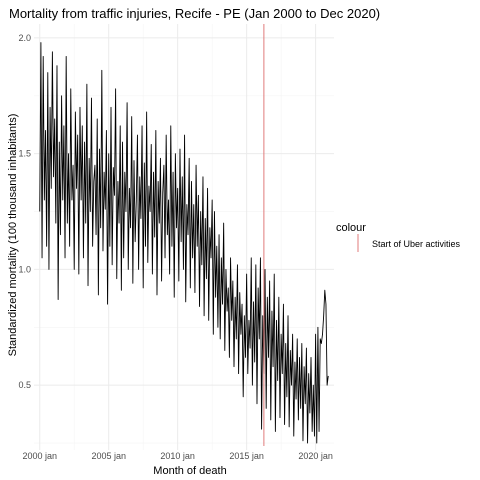 The height and width of the screenshot is (480, 480). What do you see at coordinates (398, 237) in the screenshot?
I see `legend: colour Start of Uber activities` at bounding box center [398, 237].